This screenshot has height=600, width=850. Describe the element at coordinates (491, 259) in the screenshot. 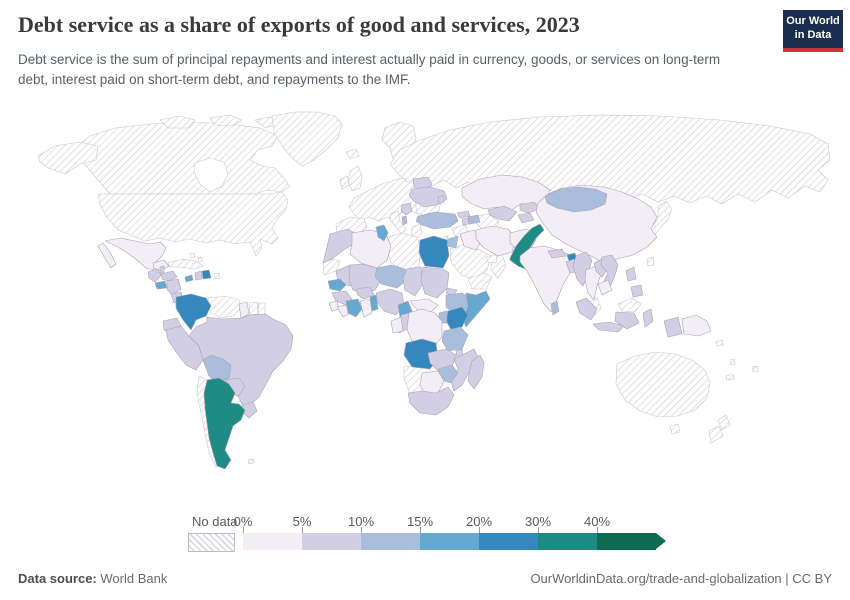

I see `country-uae` at that location.